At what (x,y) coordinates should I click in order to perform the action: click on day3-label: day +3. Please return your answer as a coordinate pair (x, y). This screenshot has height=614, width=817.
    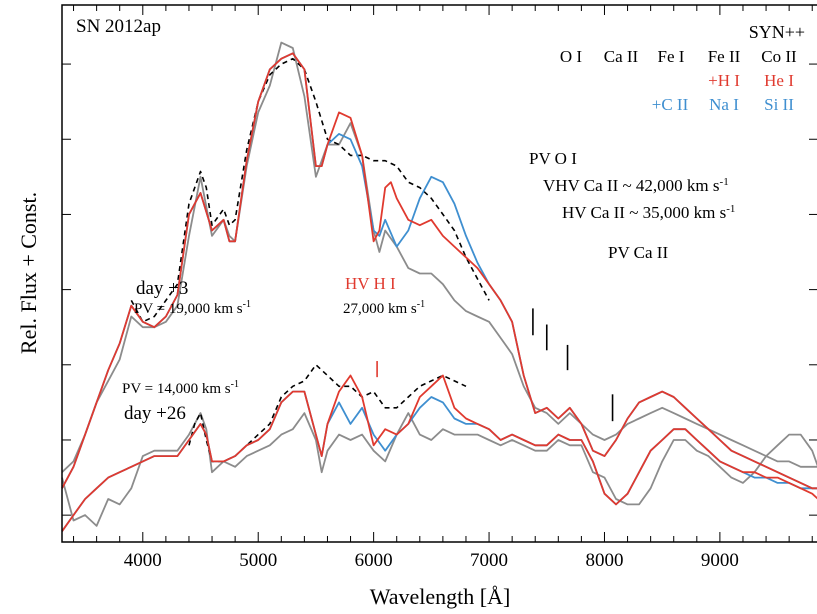
    Looking at the image, I should click on (162, 288).